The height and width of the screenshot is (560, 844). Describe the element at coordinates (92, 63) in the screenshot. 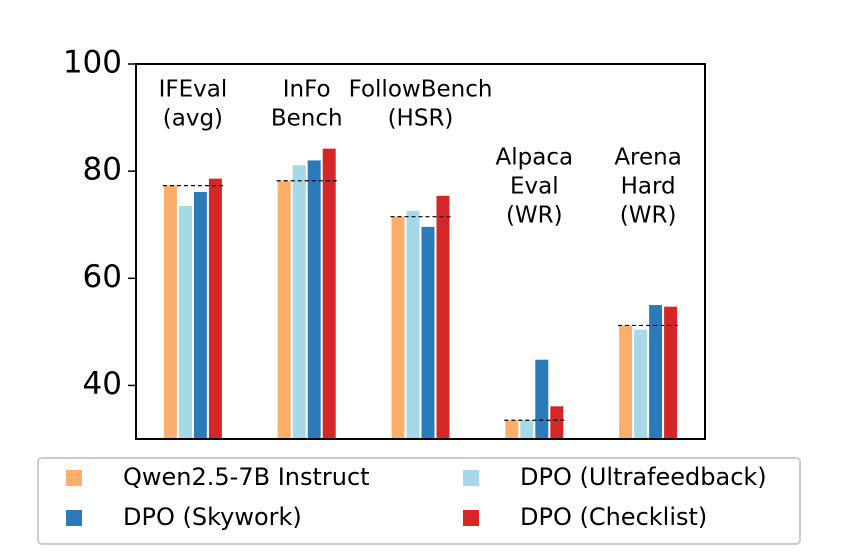

I see `y-tick-label: 100` at that location.